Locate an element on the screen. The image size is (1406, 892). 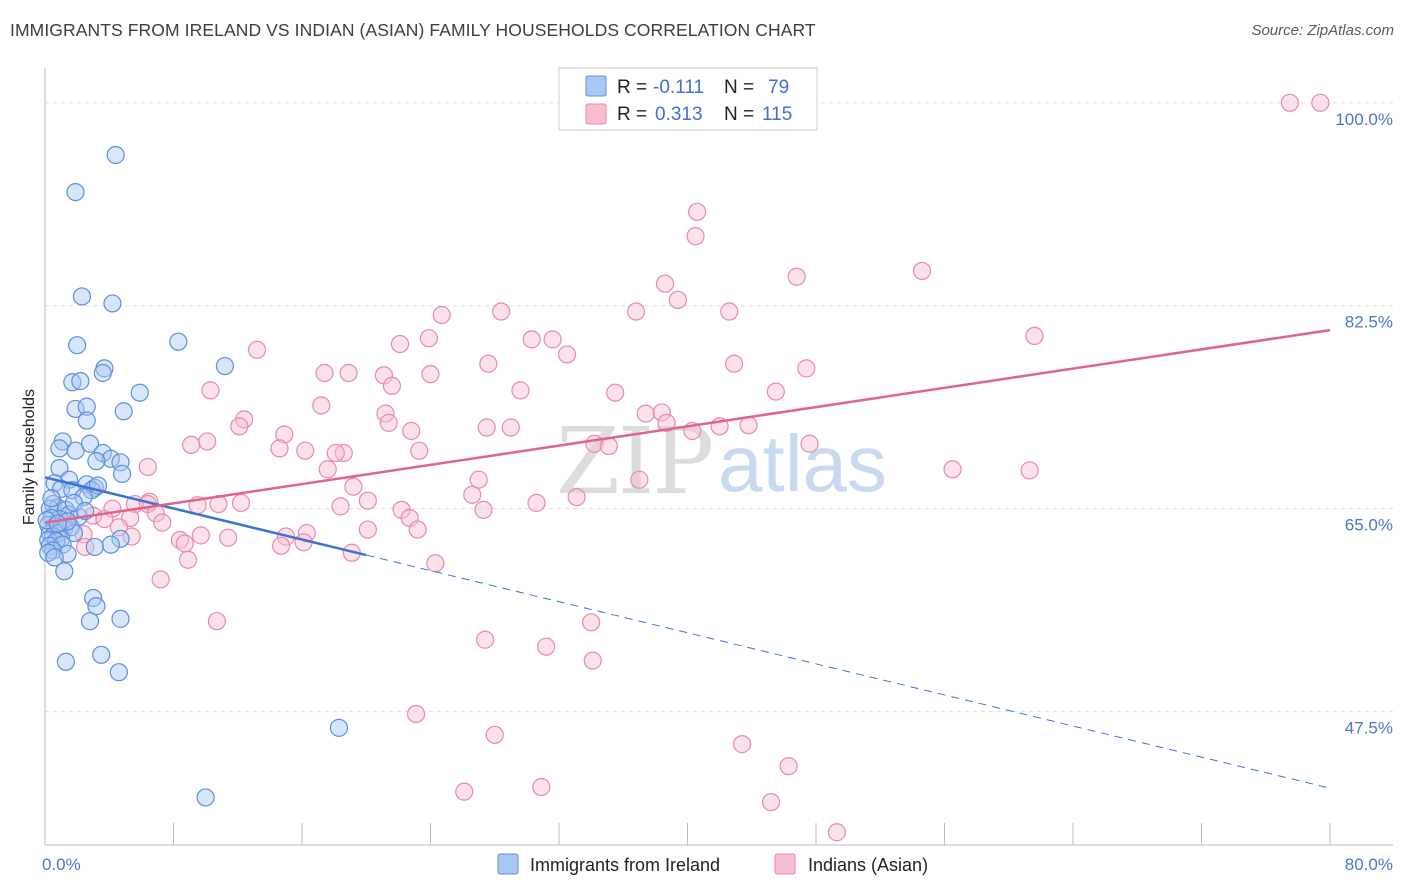
y-axis-title: Family Households is located at coordinates (29, 457).